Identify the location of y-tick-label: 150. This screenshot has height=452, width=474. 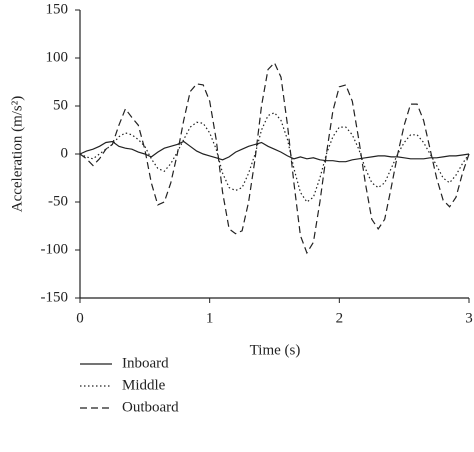
(57, 9).